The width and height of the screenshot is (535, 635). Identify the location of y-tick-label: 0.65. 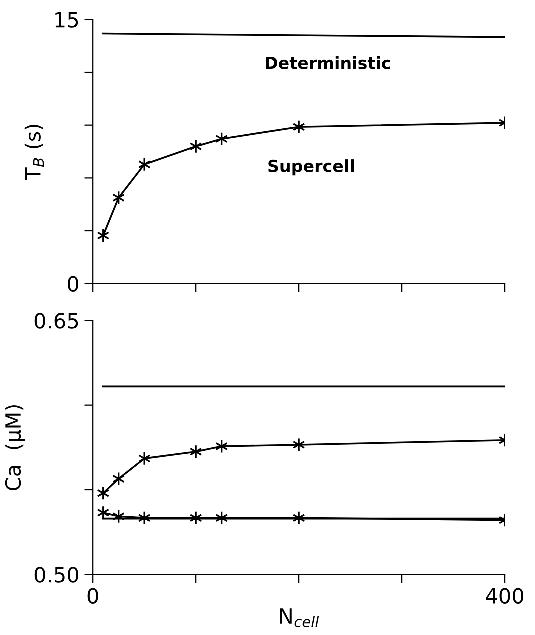
(56, 321).